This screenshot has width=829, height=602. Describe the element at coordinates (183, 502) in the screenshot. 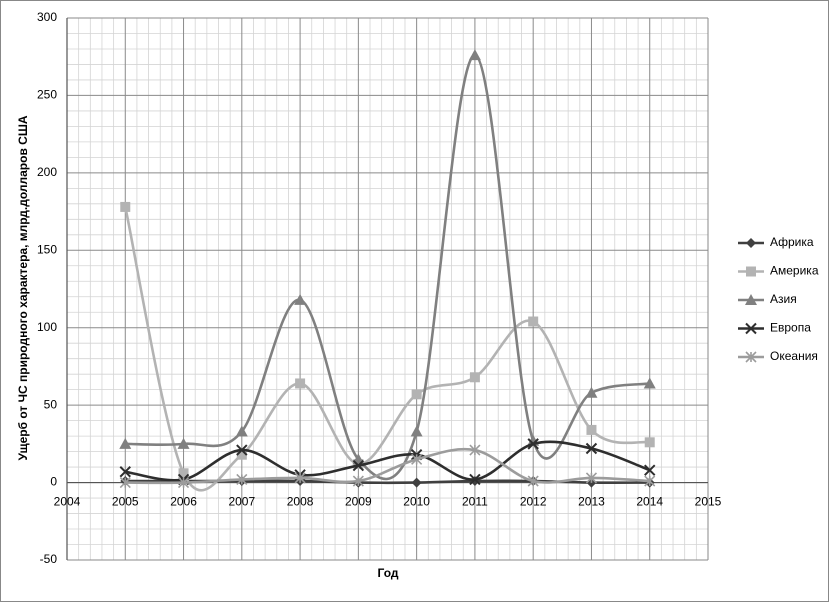

I see `x-tick-label: 2006` at that location.